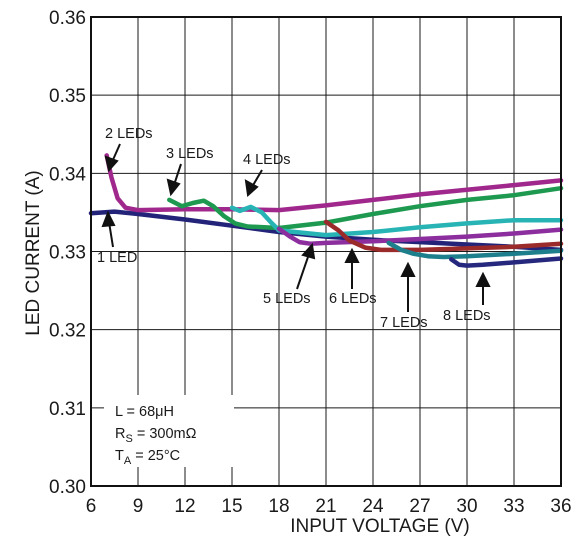 This screenshot has height=544, width=585. Describe the element at coordinates (165, 434) in the screenshot. I see `note-rs-rest: = 300mΩ` at that location.